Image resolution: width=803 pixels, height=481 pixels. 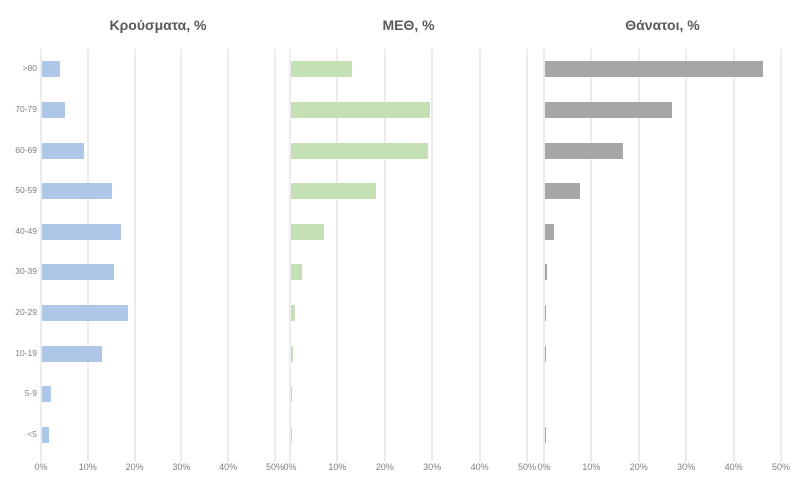 What do you see at coordinates (26, 352) in the screenshot?
I see `y-axis-label: 10-19` at bounding box center [26, 352].